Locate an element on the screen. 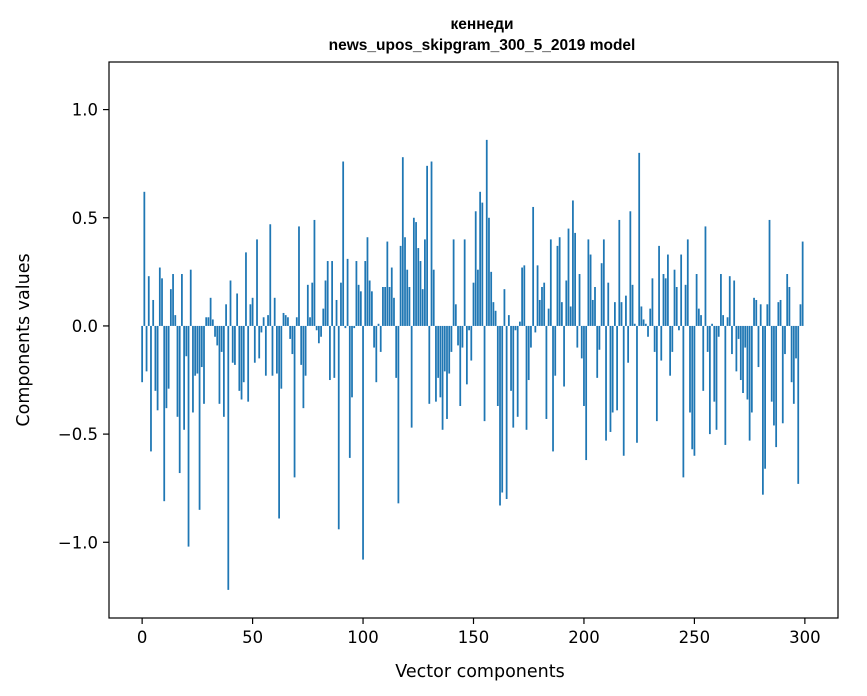  x-tick-label: 200 is located at coordinates (584, 637).